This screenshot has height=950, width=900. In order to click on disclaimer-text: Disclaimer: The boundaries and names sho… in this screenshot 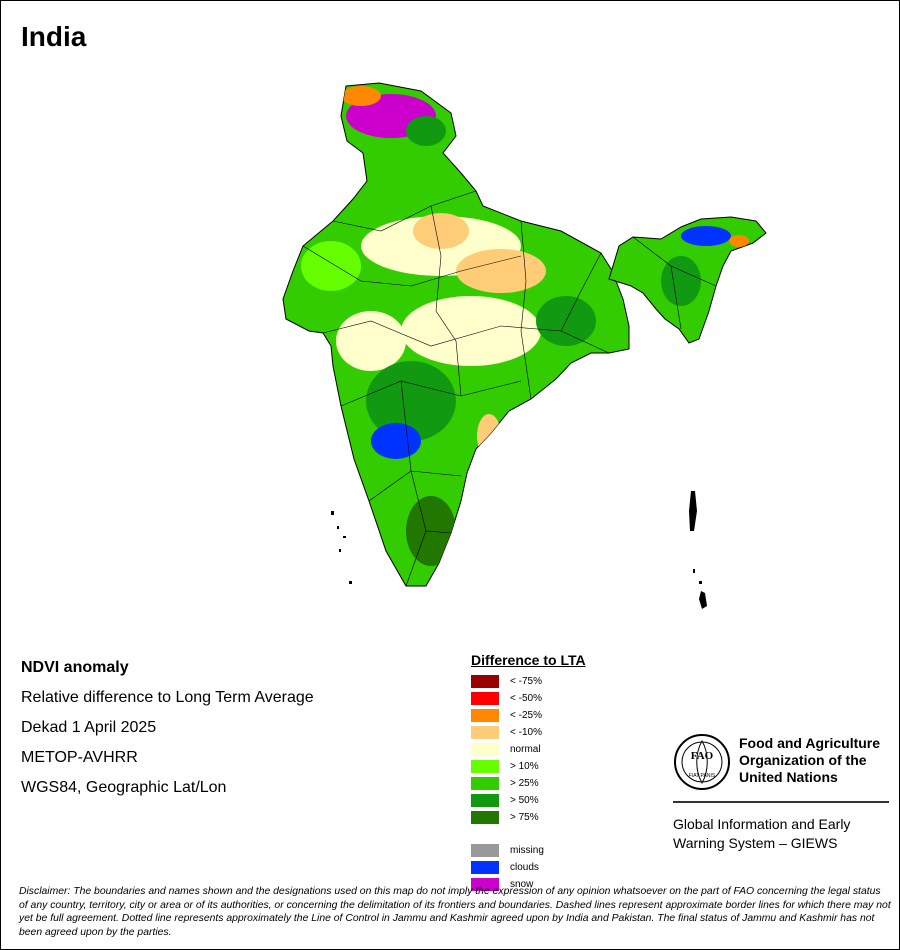, I will do `click(455, 912)`.